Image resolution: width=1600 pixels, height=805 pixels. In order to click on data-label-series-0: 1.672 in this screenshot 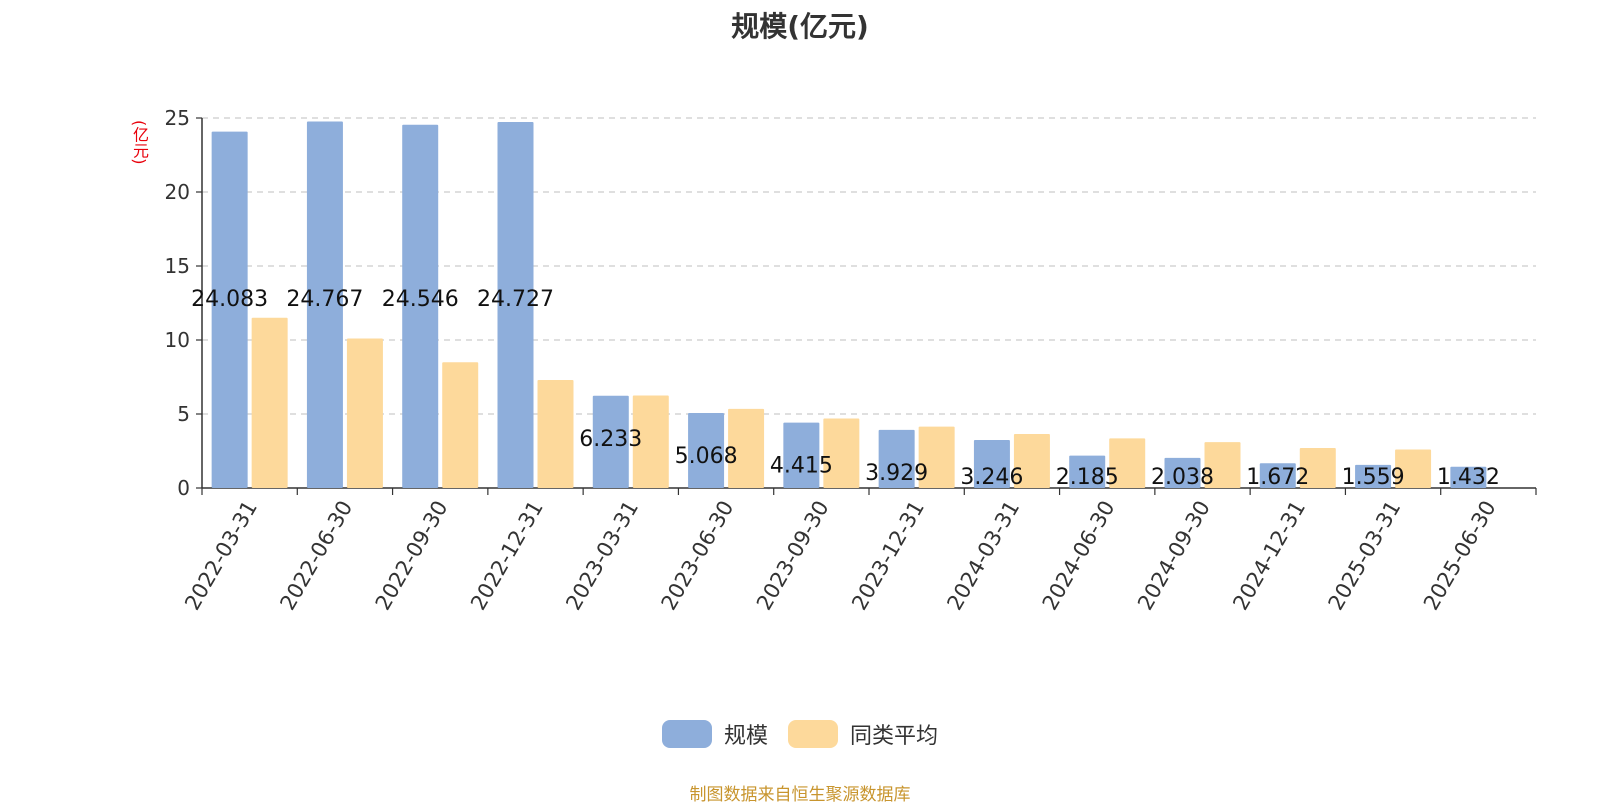, I will do `click(1277, 477)`.